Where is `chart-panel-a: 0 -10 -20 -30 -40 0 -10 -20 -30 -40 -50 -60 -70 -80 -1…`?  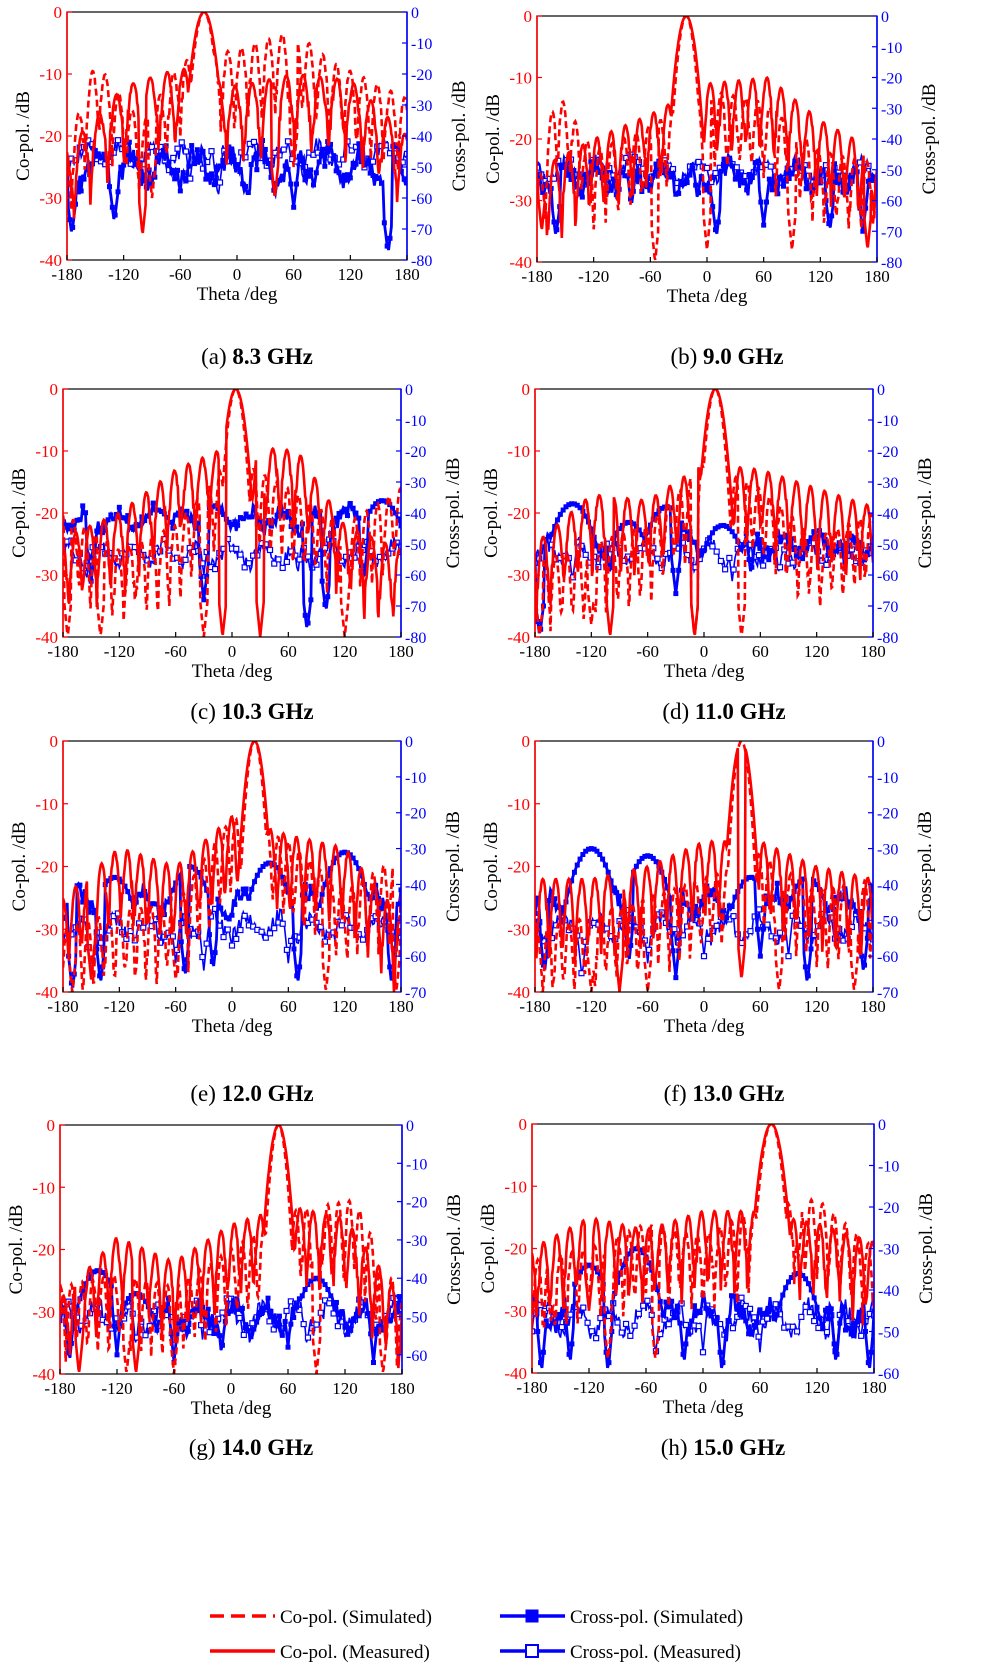 chart-panel-a: 0 -10 -20 -30 -40 0 -10 -20 -30 -40 -50 -60 -70 -80 -1… is located at coordinates (241, 186).